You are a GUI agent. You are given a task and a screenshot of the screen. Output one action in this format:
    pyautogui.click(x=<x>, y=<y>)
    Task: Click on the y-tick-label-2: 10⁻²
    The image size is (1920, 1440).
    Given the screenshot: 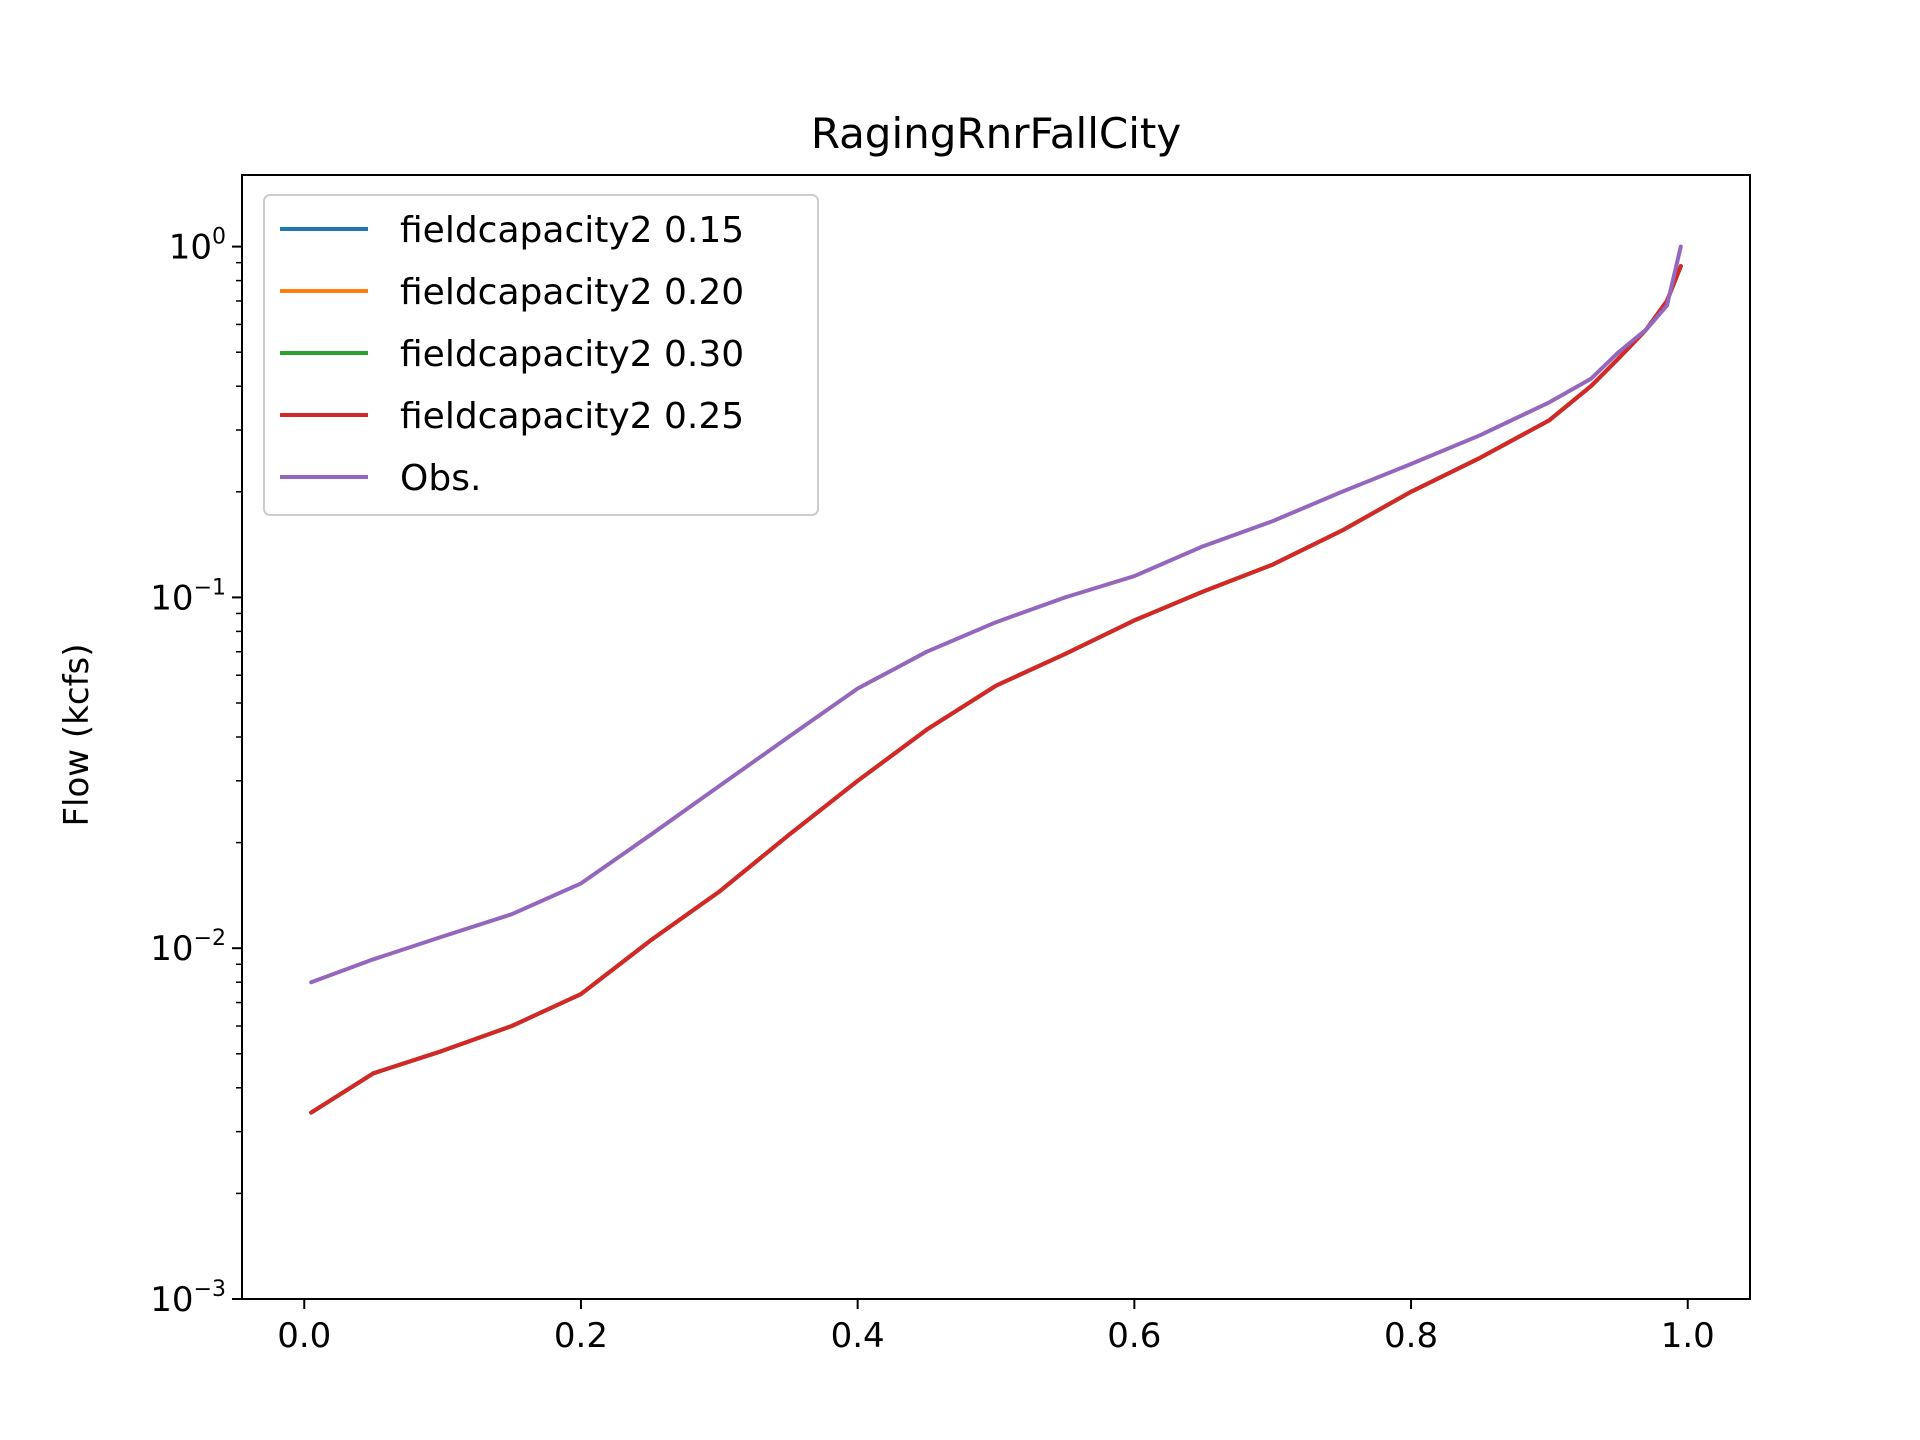 What is the action you would take?
    pyautogui.click(x=188, y=947)
    